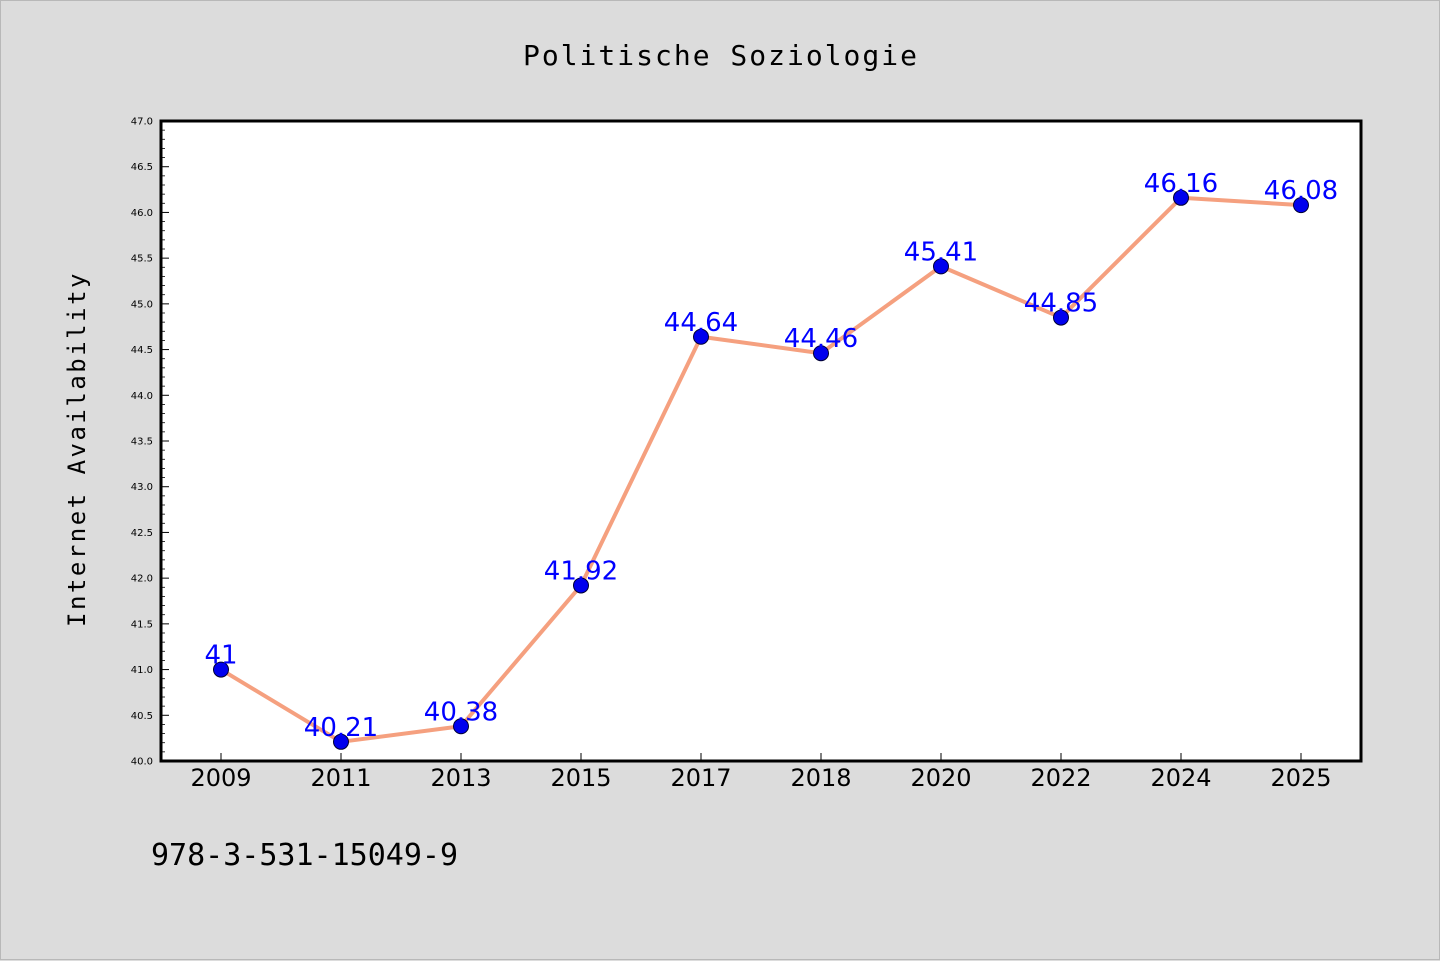  Describe the element at coordinates (142, 442) in the screenshot. I see `y-tick-label: 43.5` at that location.